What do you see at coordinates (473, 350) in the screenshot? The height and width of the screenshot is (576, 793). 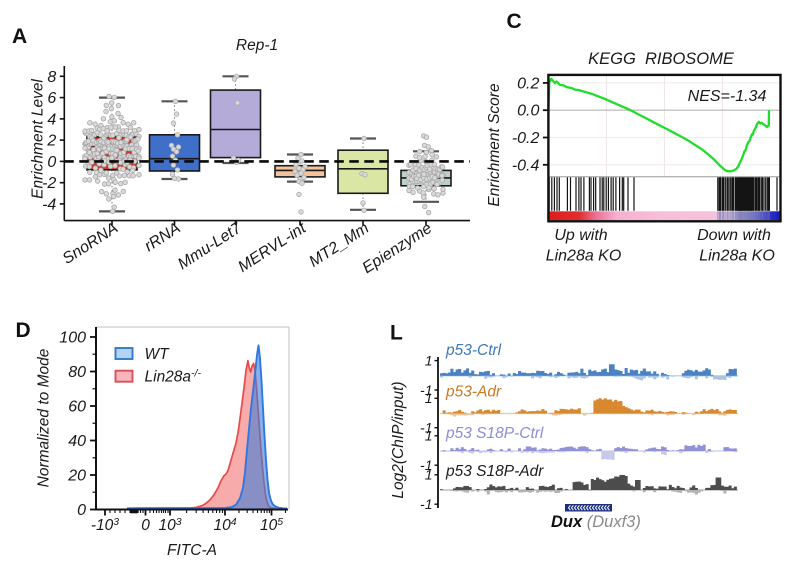 I see `svg-text: p53-Ctrl` at bounding box center [473, 350].